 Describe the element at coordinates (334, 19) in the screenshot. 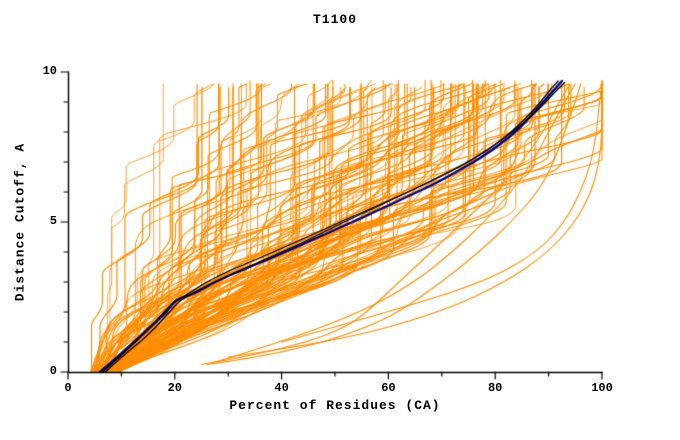

I see `chart-title: T1100` at that location.